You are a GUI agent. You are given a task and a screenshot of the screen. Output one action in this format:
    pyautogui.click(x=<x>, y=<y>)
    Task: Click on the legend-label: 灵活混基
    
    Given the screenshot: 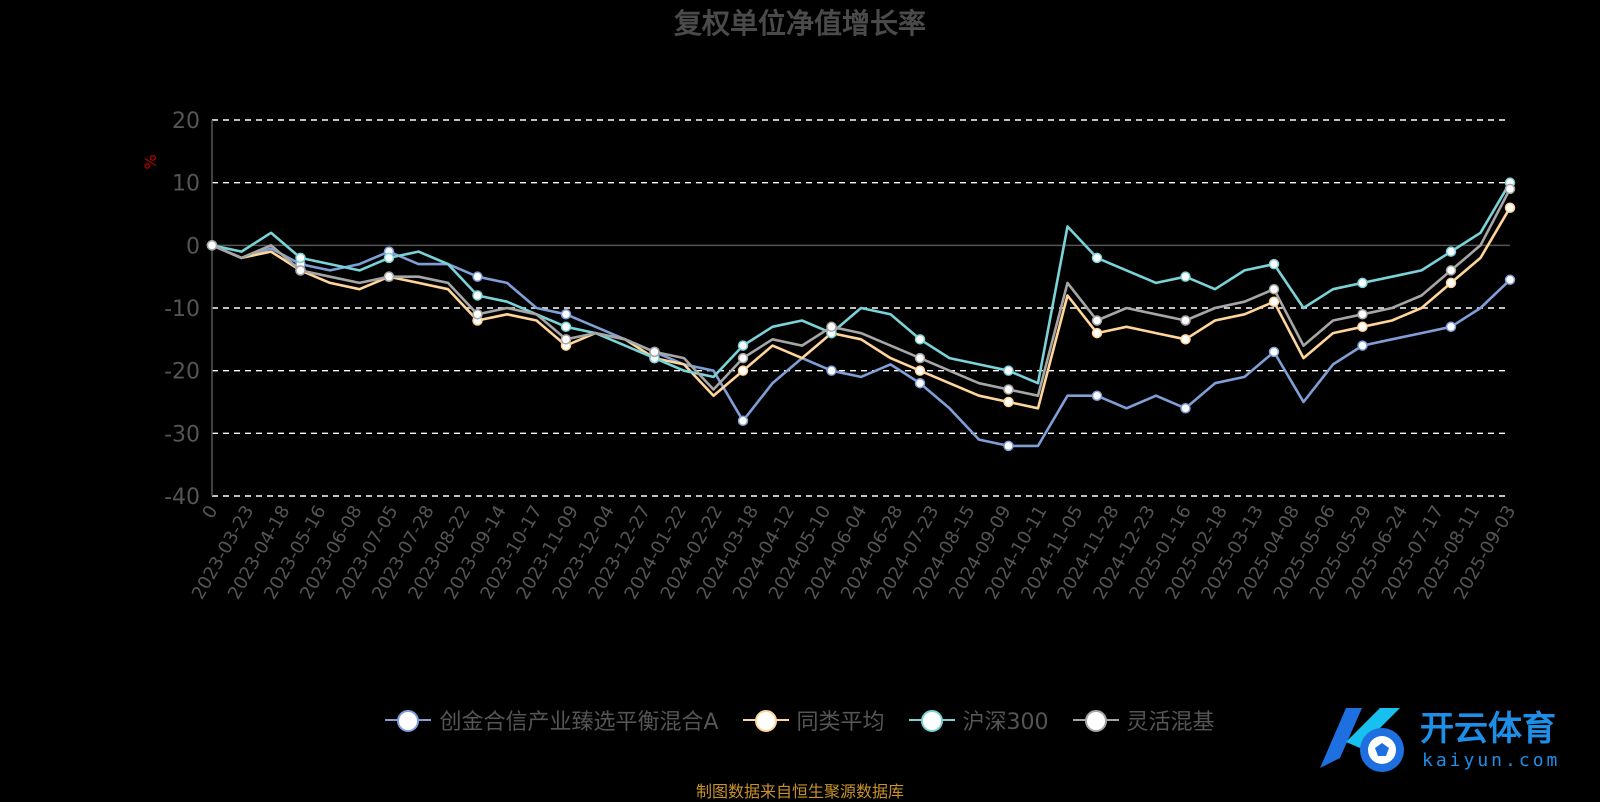 What is the action you would take?
    pyautogui.click(x=1170, y=722)
    